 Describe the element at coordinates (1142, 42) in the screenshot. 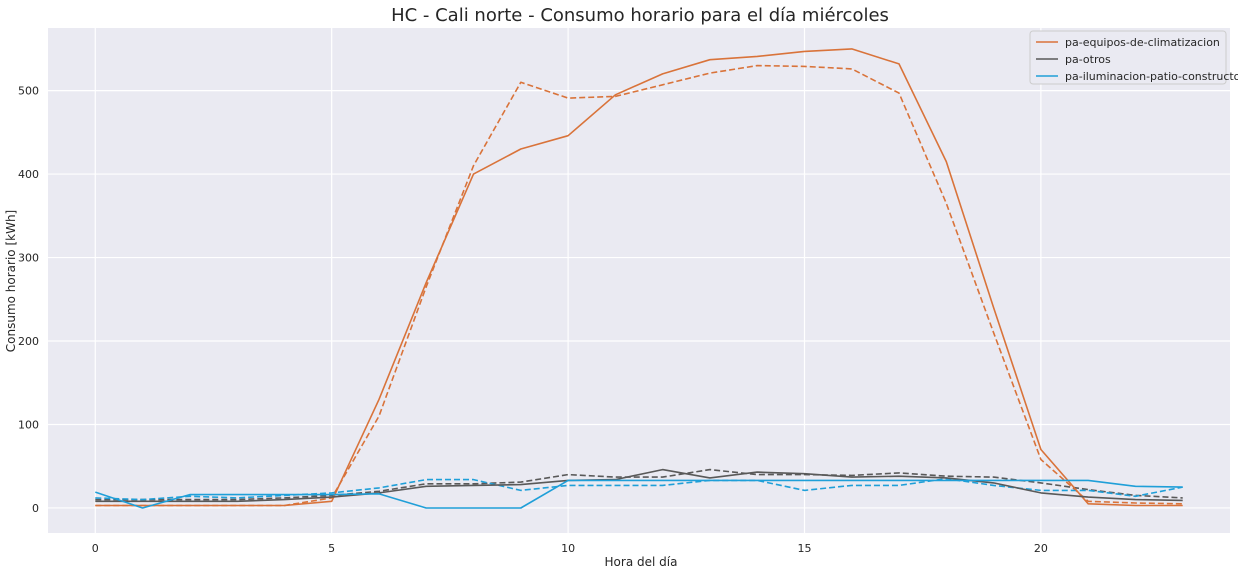

I see `legend-label: pa-equipos-de-climatizacion` at that location.